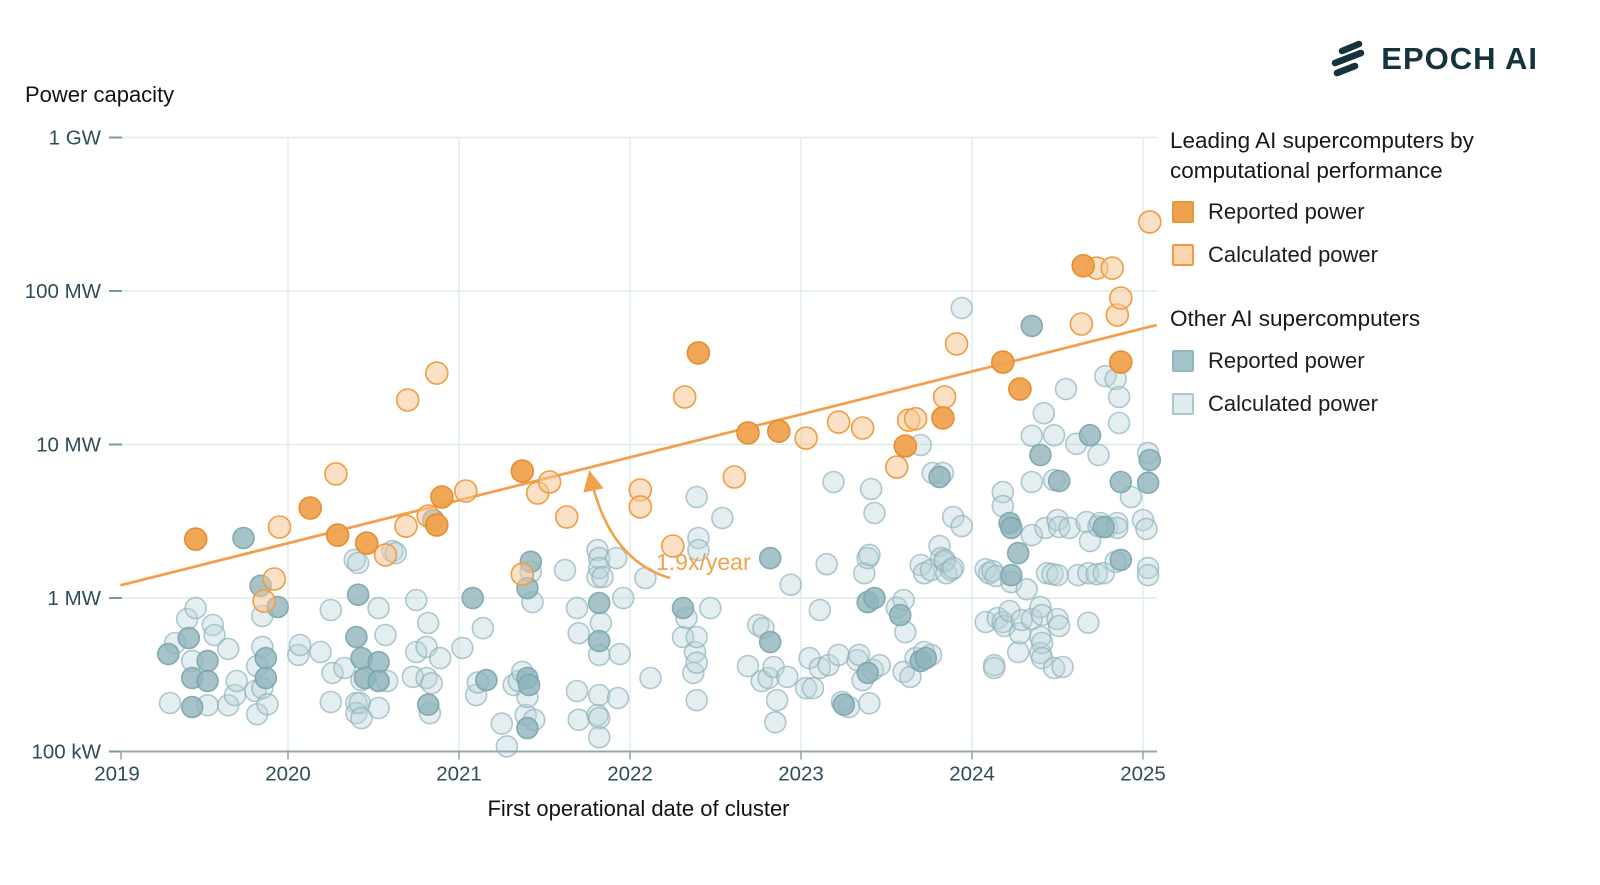 This screenshot has width=1600, height=885. I want to click on growth-annotation-label: 1.9x/year, so click(703, 562).